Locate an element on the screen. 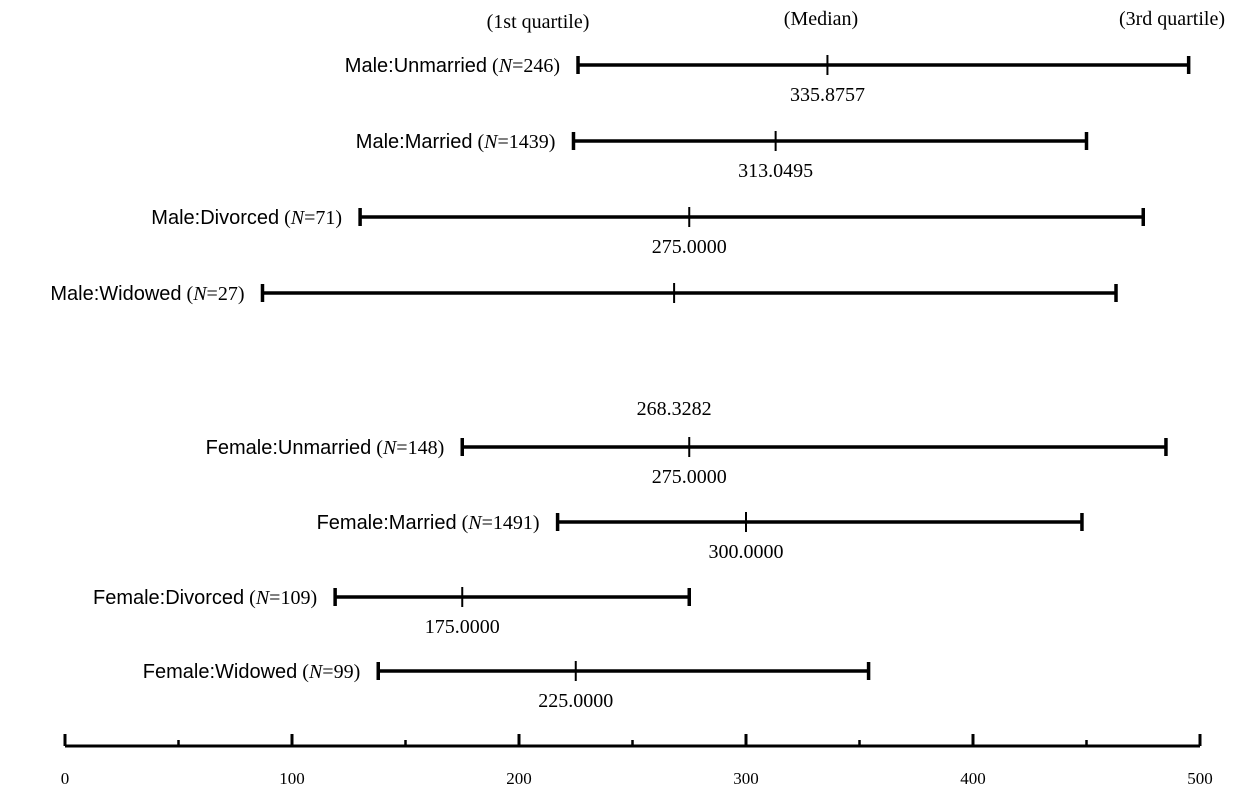  header-q3: (3rd quartile) is located at coordinates (1172, 19).